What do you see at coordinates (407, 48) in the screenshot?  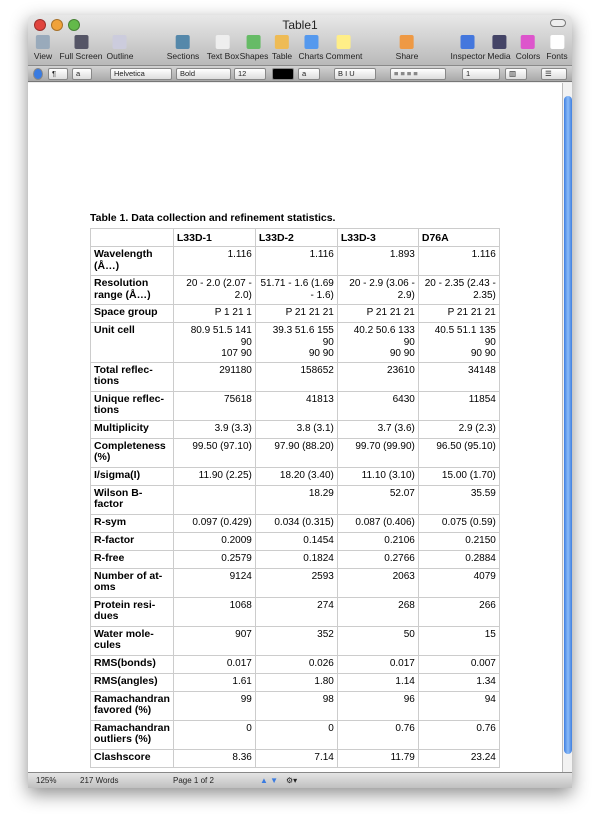 I see `toolbar-share-button: Share` at bounding box center [407, 48].